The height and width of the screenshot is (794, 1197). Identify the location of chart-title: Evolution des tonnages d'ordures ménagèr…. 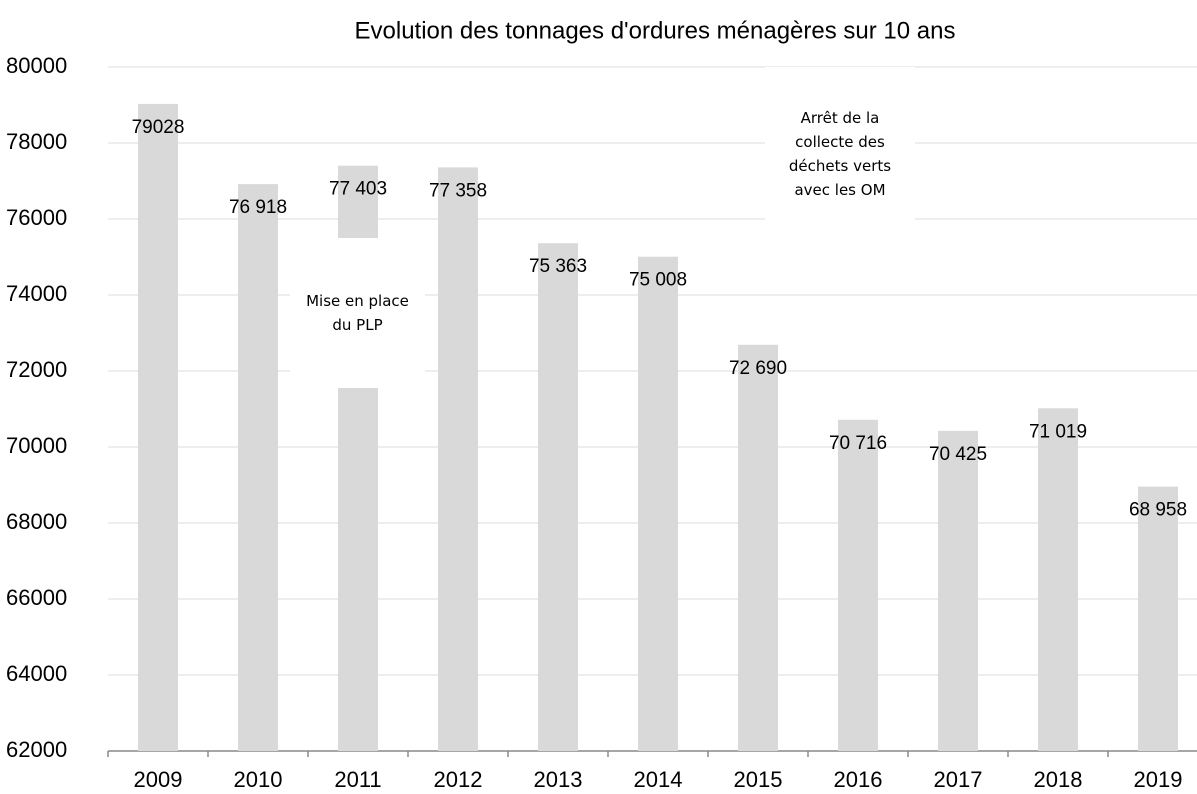
(655, 30).